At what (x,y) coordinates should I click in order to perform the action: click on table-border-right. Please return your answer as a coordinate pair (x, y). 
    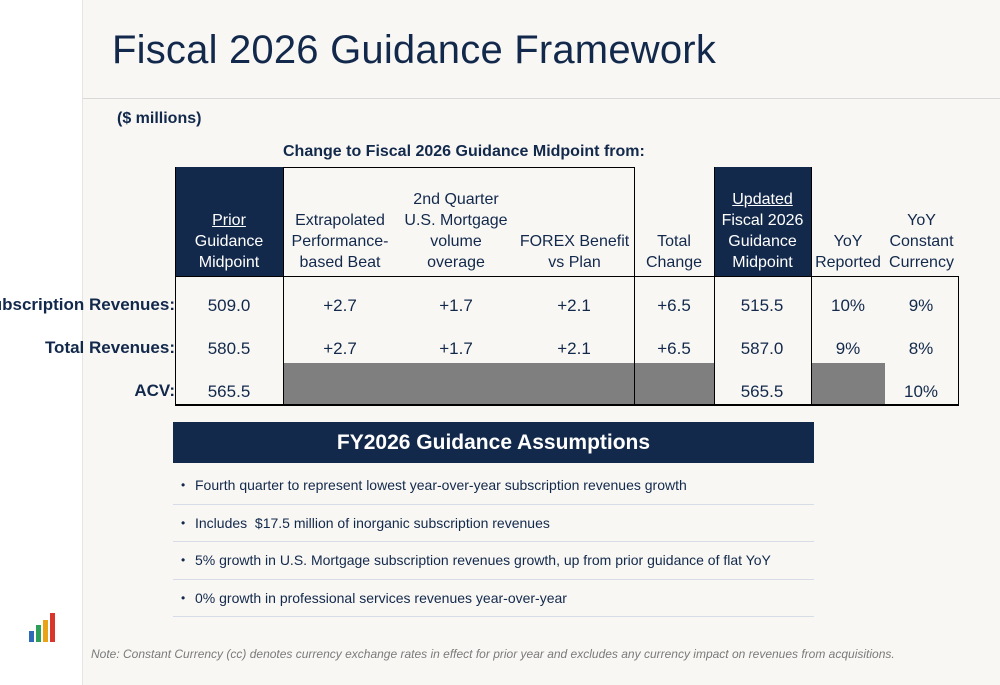
    Looking at the image, I should click on (958, 341).